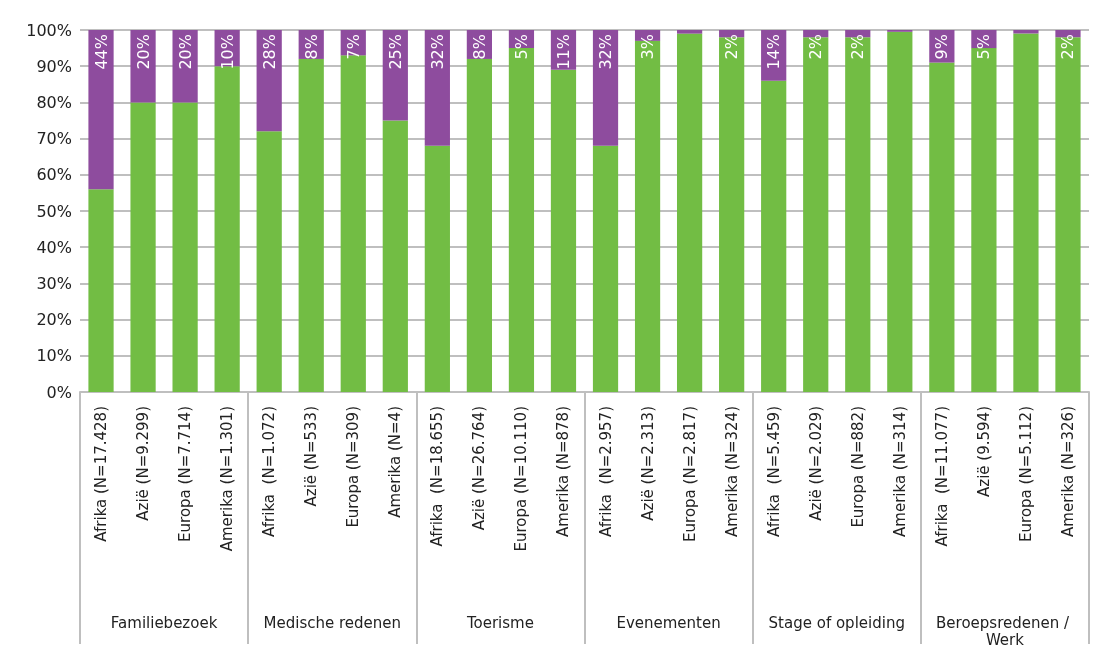 This screenshot has height=657, width=1111. What do you see at coordinates (332, 622) in the screenshot?
I see `text: Medische redenen` at bounding box center [332, 622].